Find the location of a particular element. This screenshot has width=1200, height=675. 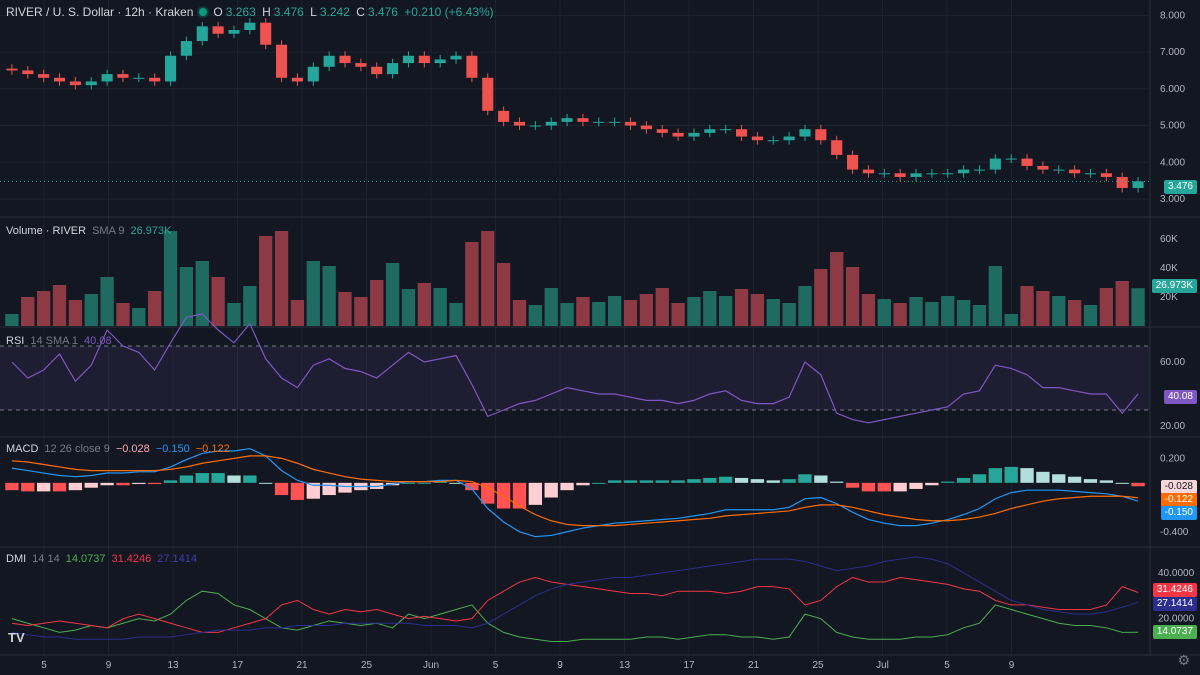

rsi-tag: 40.08 is located at coordinates (1180, 397).